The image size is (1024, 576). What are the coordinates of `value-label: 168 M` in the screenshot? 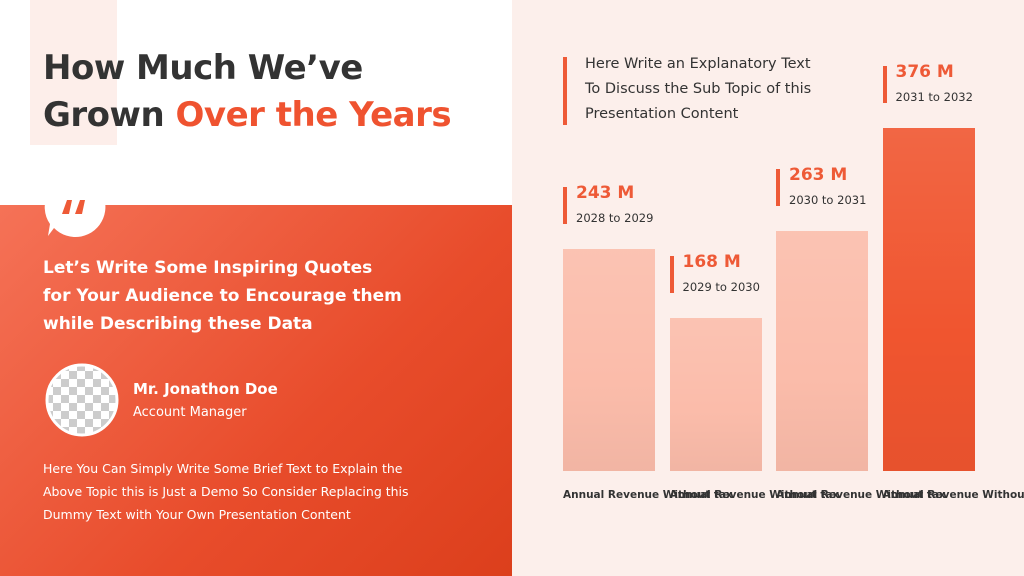 It's located at (711, 261).